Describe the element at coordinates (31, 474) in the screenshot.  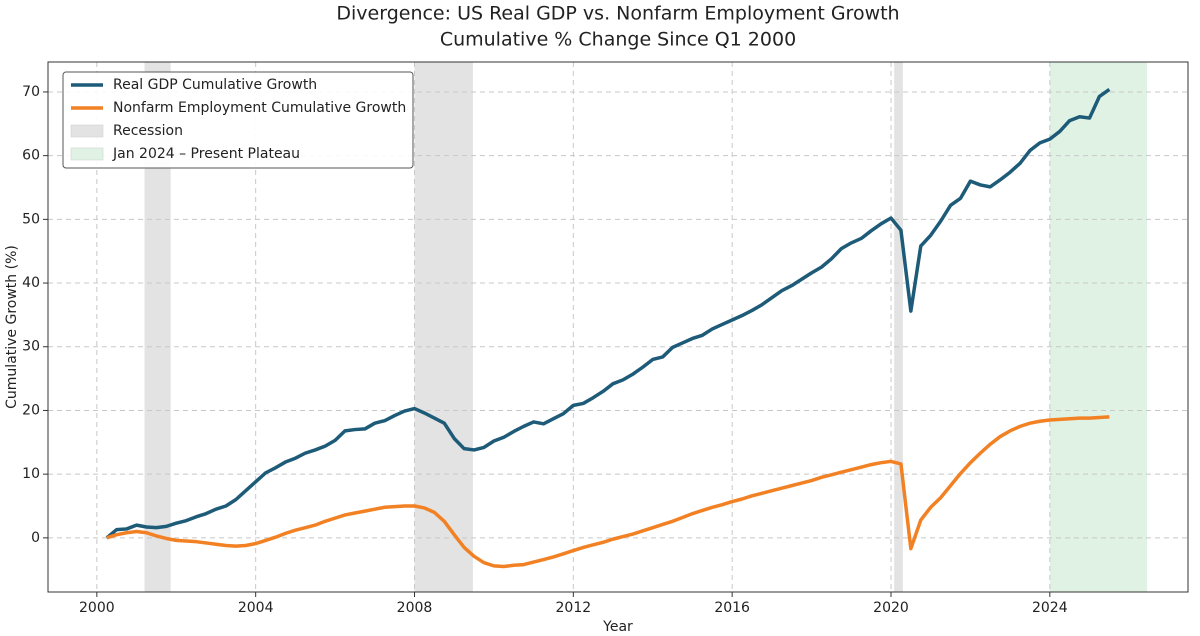
I see `y-tick-label: 10` at that location.